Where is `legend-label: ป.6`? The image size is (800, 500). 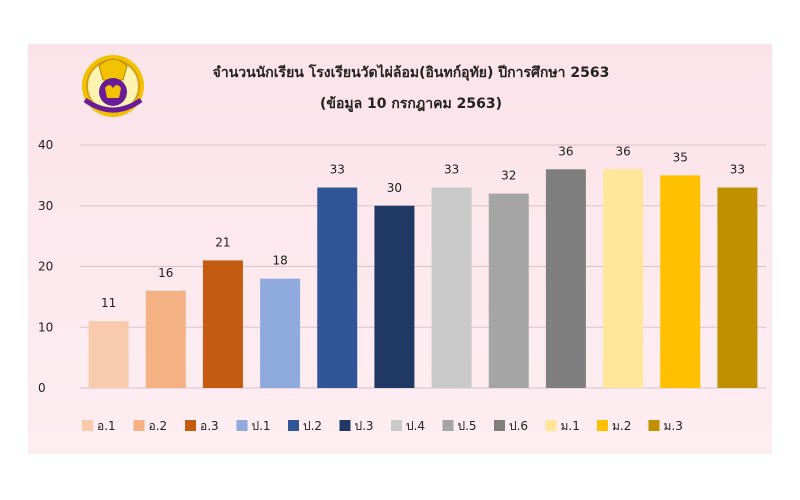 legend-label: ป.6 is located at coordinates (518, 426).